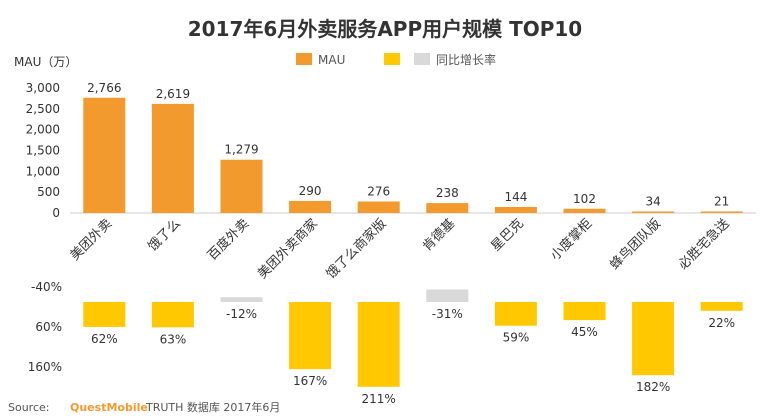 The width and height of the screenshot is (770, 420). Describe the element at coordinates (228, 240) in the screenshot. I see `category-label: 百度外卖` at that location.